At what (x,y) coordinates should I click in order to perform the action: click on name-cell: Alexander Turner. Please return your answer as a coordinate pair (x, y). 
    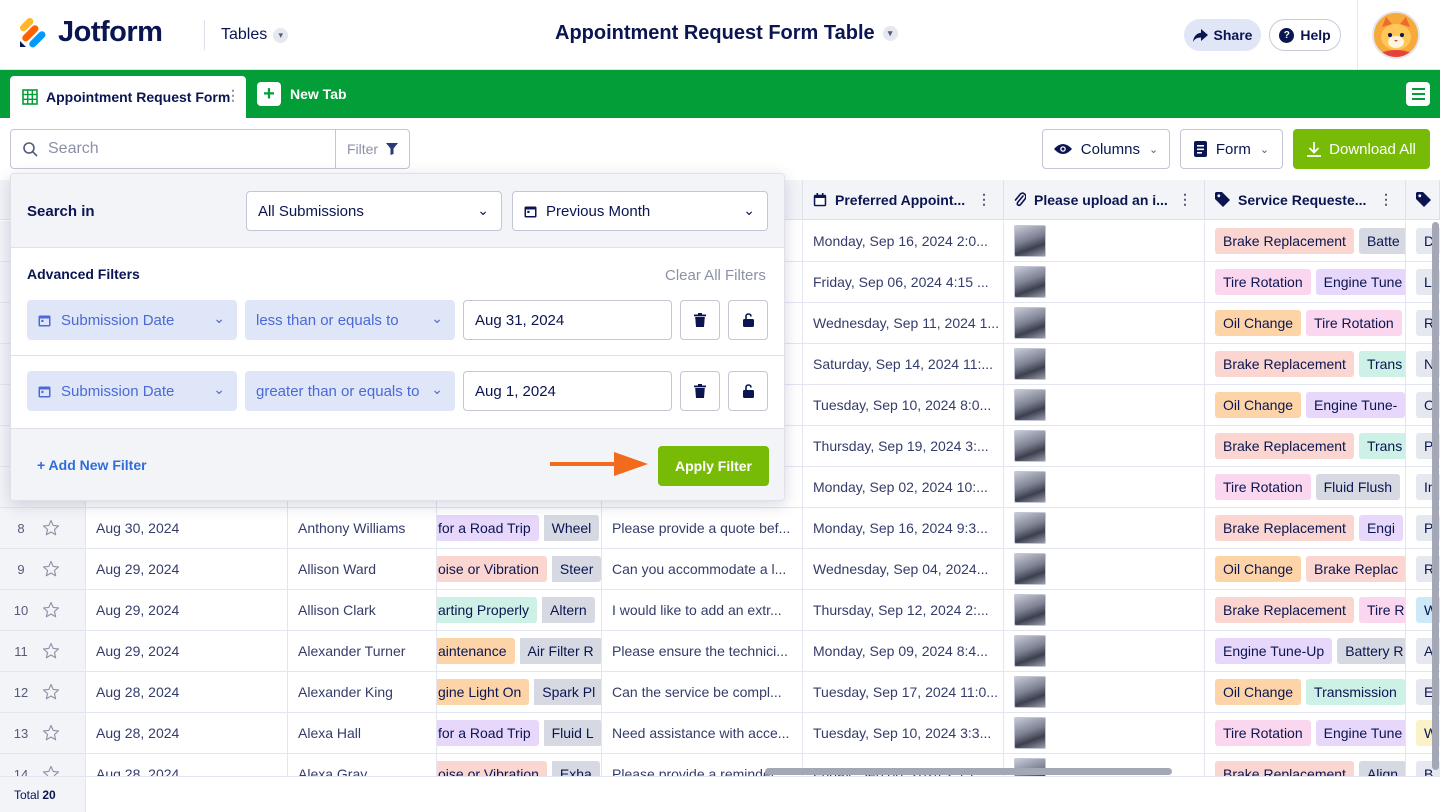
    Looking at the image, I should click on (362, 651).